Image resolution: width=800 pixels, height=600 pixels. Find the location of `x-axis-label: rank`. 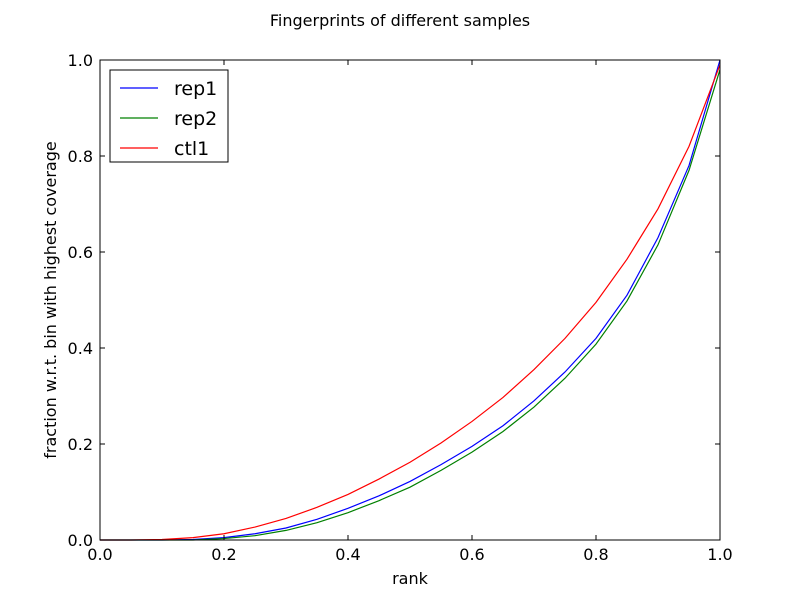

x-axis-label: rank is located at coordinates (410, 578).